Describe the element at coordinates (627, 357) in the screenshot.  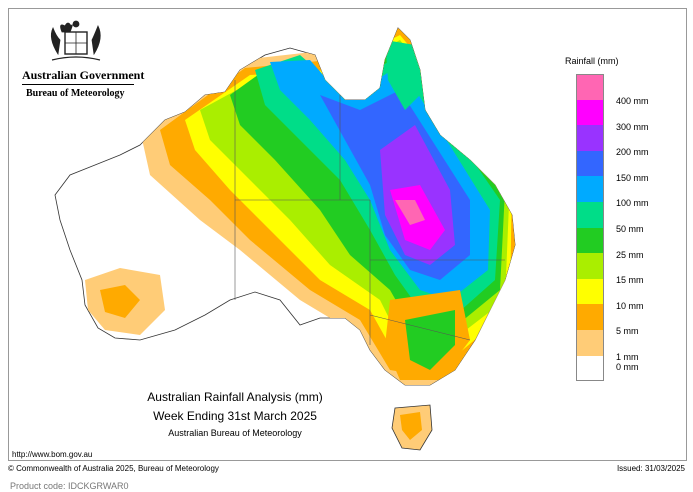
I see `legend-label: 1 mm` at that location.